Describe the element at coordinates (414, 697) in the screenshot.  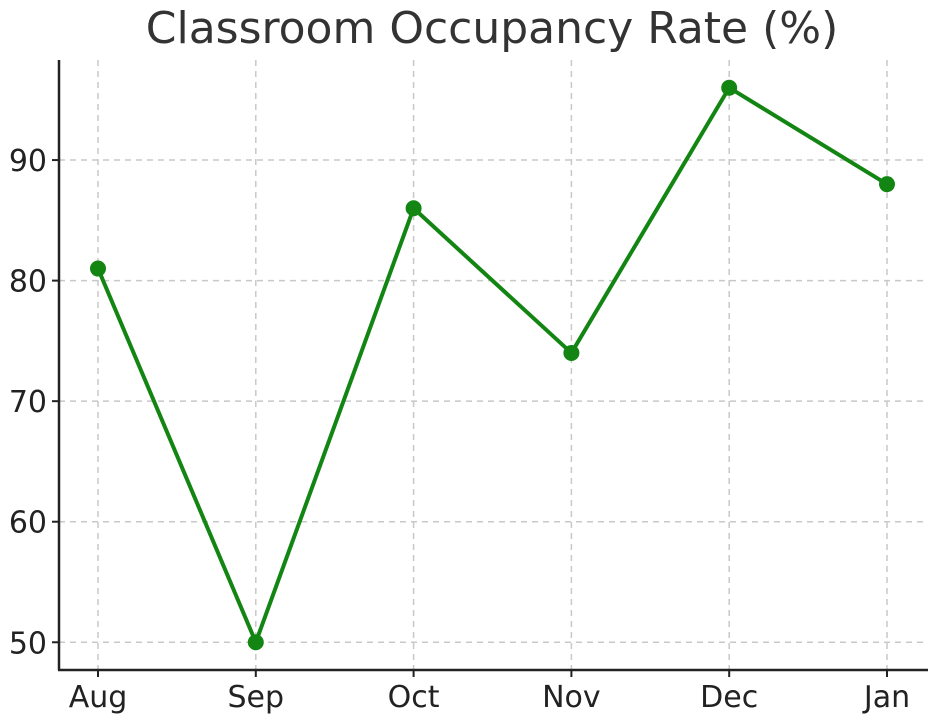
I see `x-tick-label: Oct` at that location.